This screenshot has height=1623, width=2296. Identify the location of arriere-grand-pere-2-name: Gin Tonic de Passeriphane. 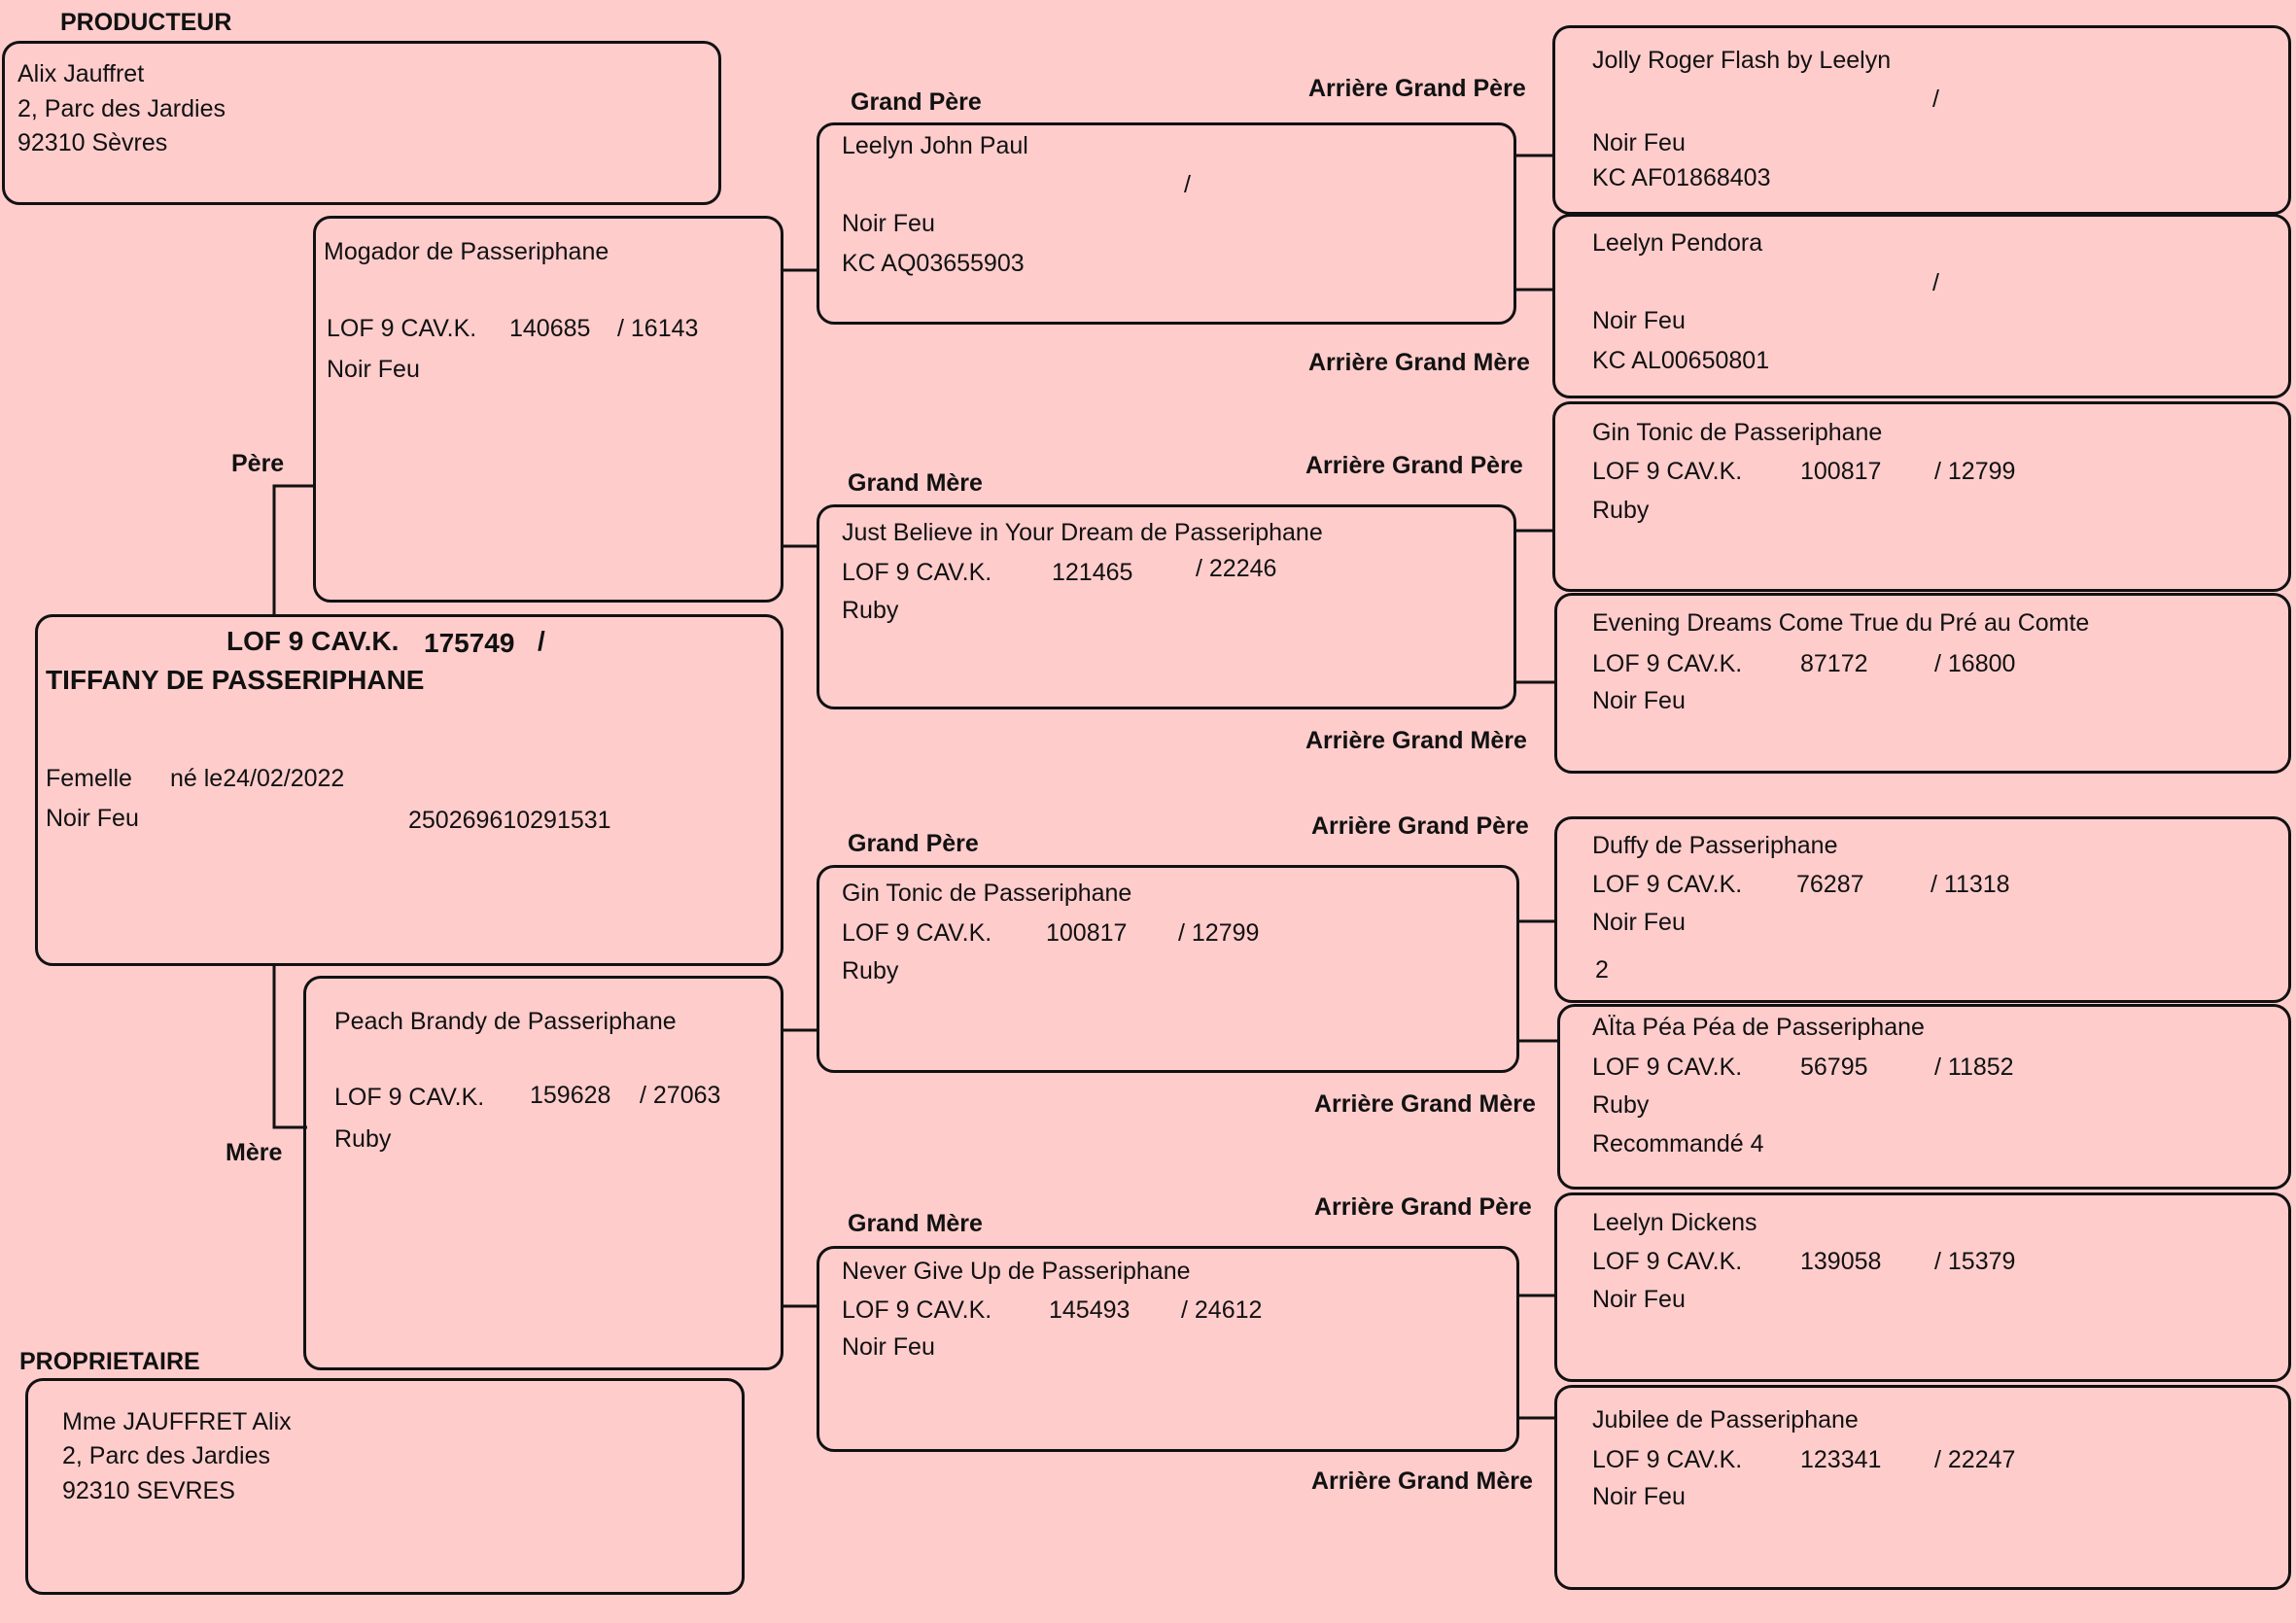
(1737, 433).